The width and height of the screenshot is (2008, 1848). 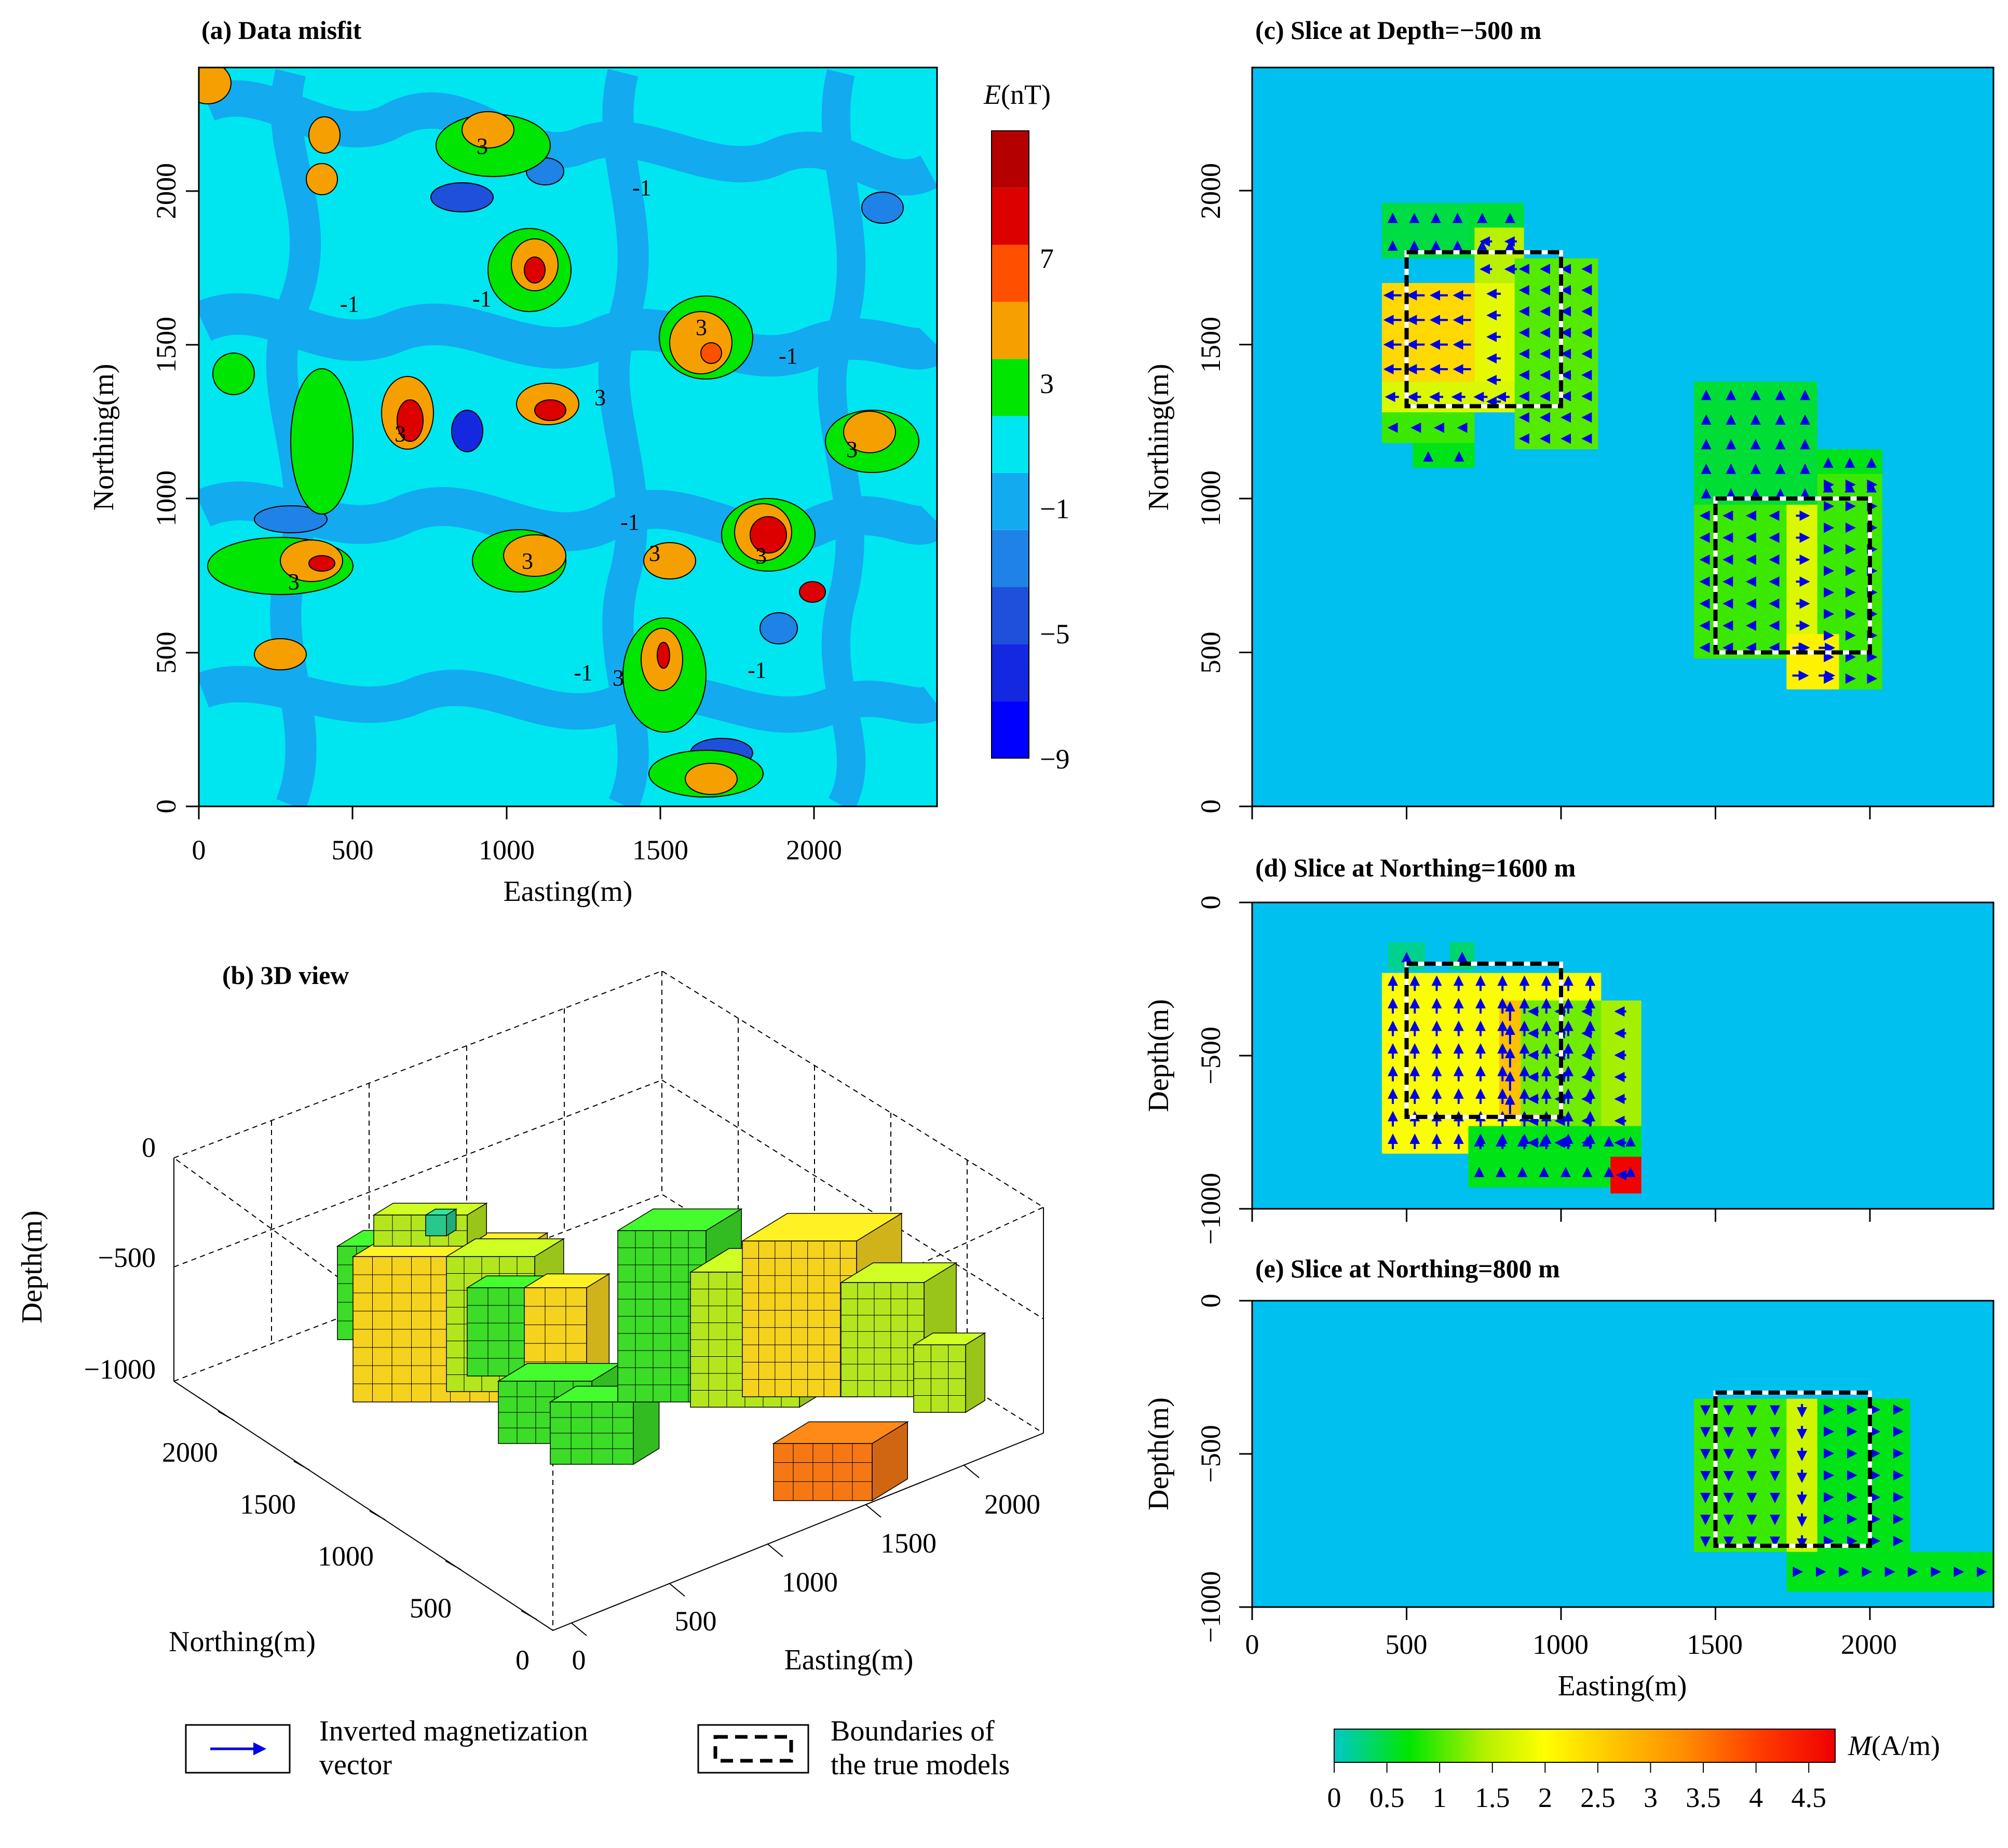 What do you see at coordinates (281, 30) in the screenshot?
I see `panel-a-title: (a) Data misfit` at bounding box center [281, 30].